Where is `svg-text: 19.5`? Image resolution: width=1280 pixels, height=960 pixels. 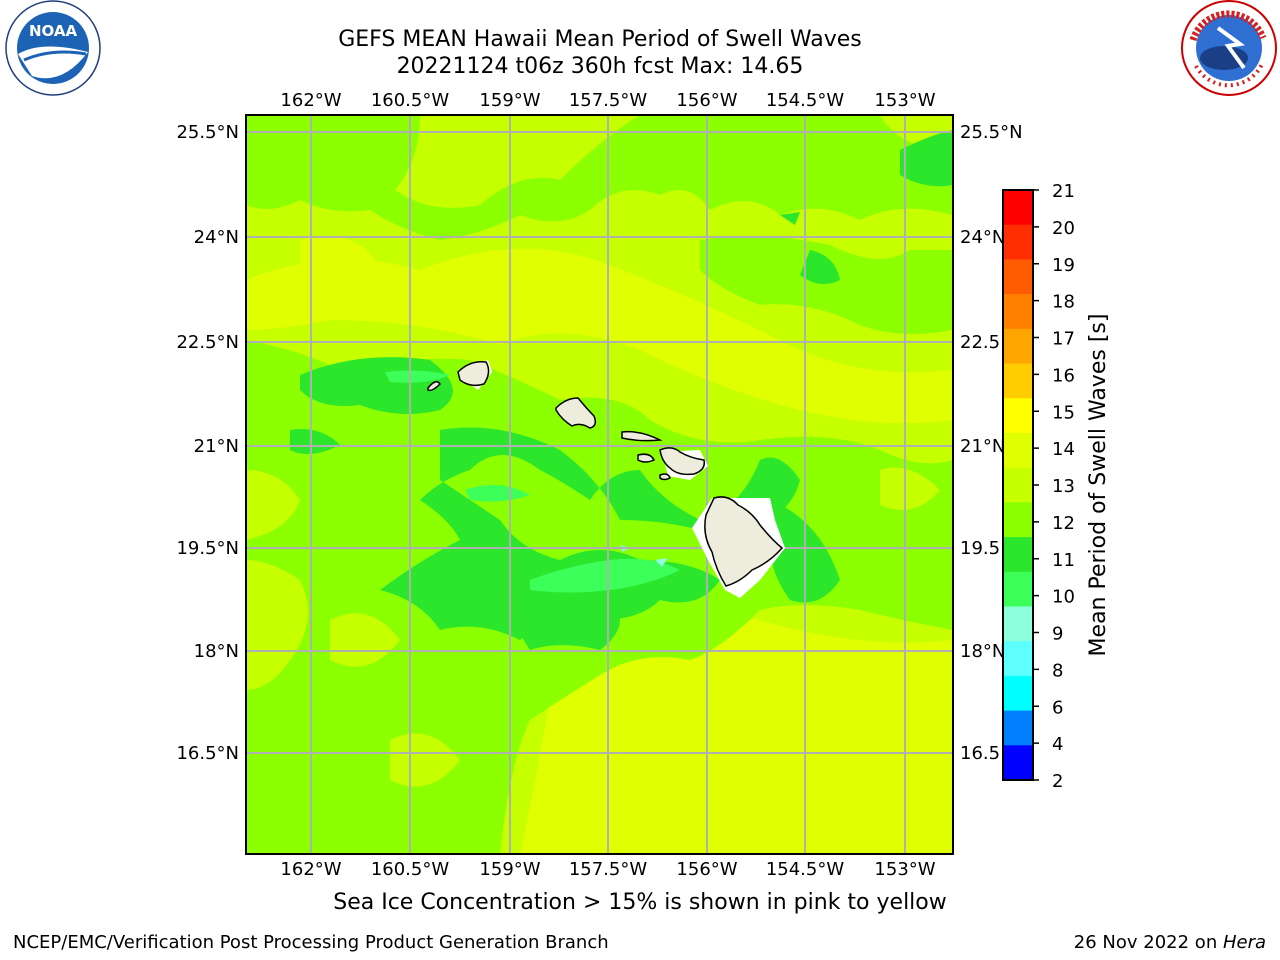
svg-text: 19.5 is located at coordinates (980, 548).